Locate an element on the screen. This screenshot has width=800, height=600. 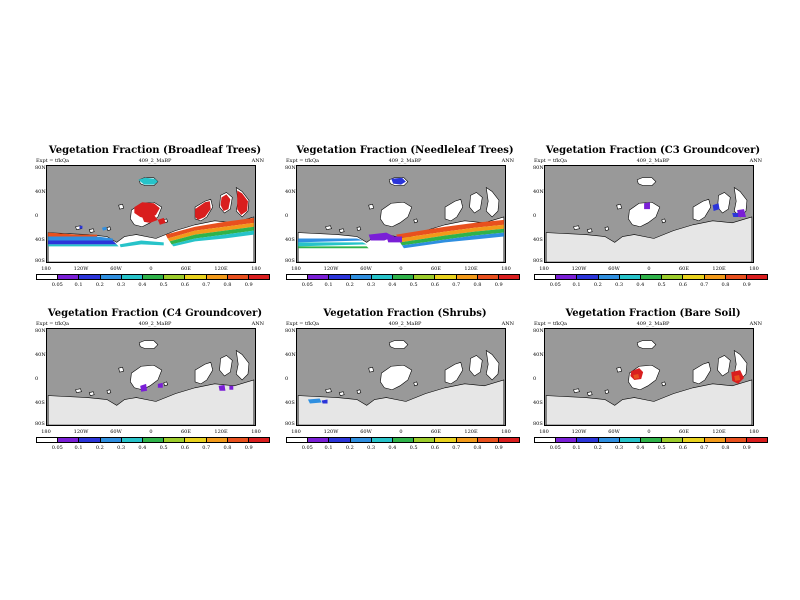
colorbar-label: 0.4 is located at coordinates (392, 448).